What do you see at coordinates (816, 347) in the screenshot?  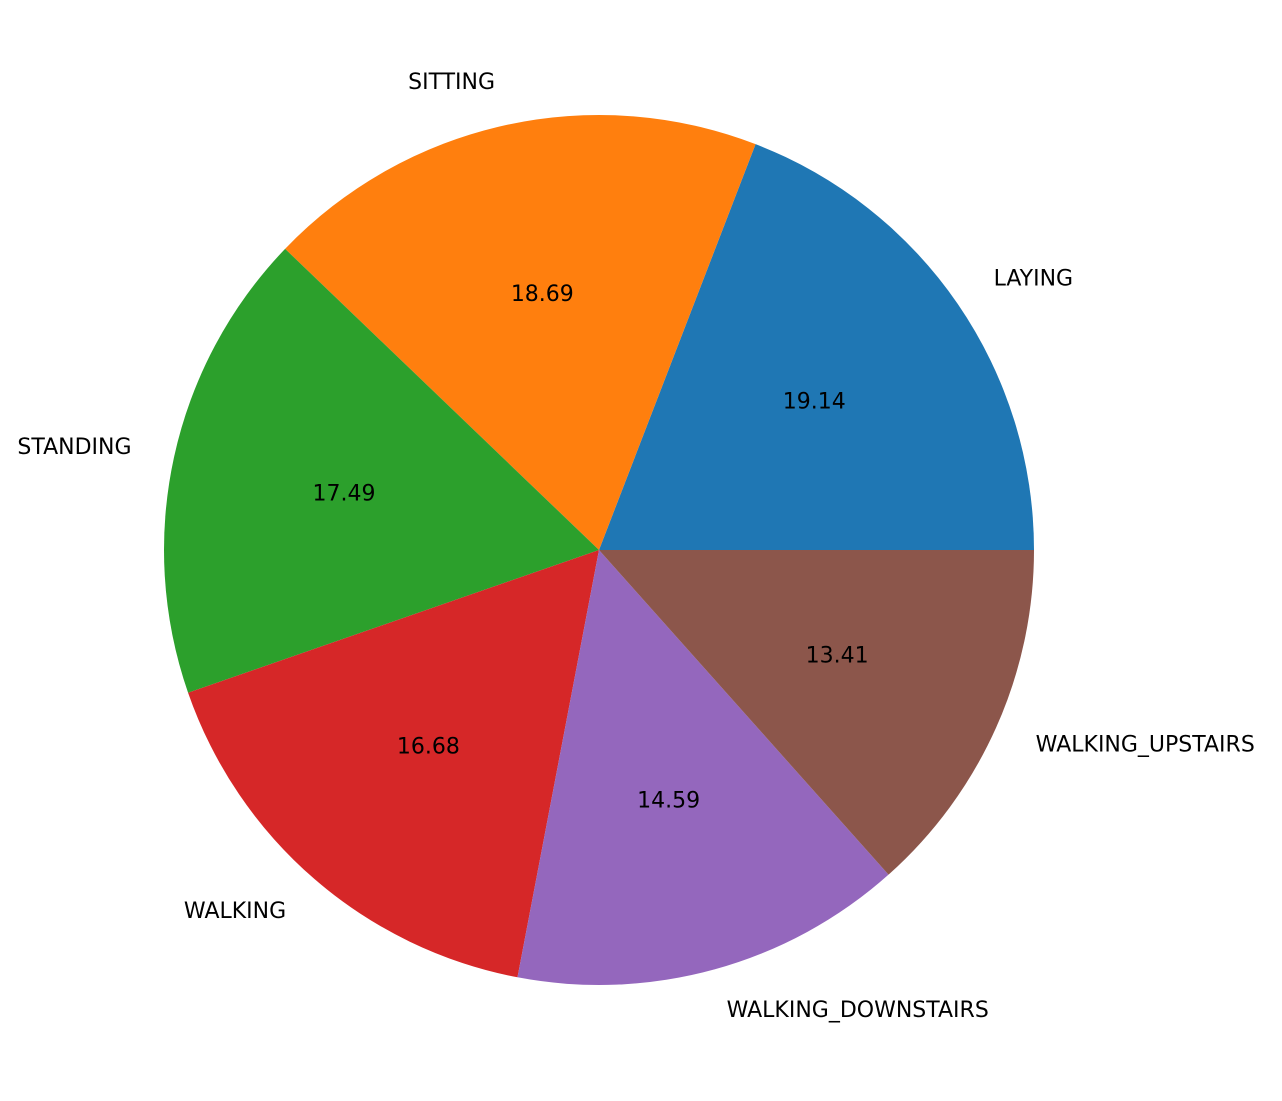 I see `pie-slice-laying` at bounding box center [816, 347].